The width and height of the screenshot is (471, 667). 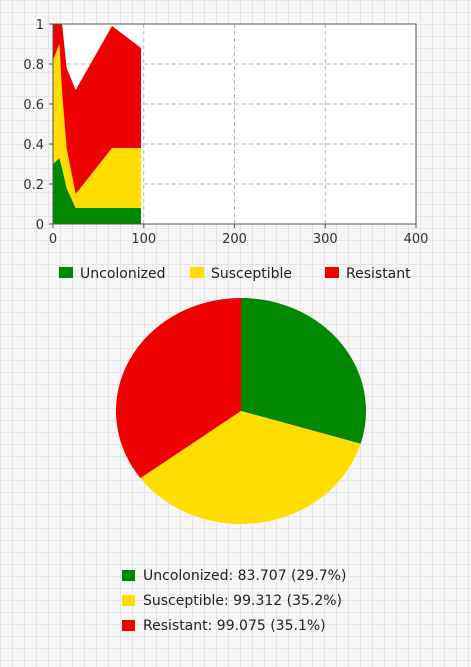 What do you see at coordinates (416, 239) in the screenshot?
I see `x-tick-label: 400` at bounding box center [416, 239].